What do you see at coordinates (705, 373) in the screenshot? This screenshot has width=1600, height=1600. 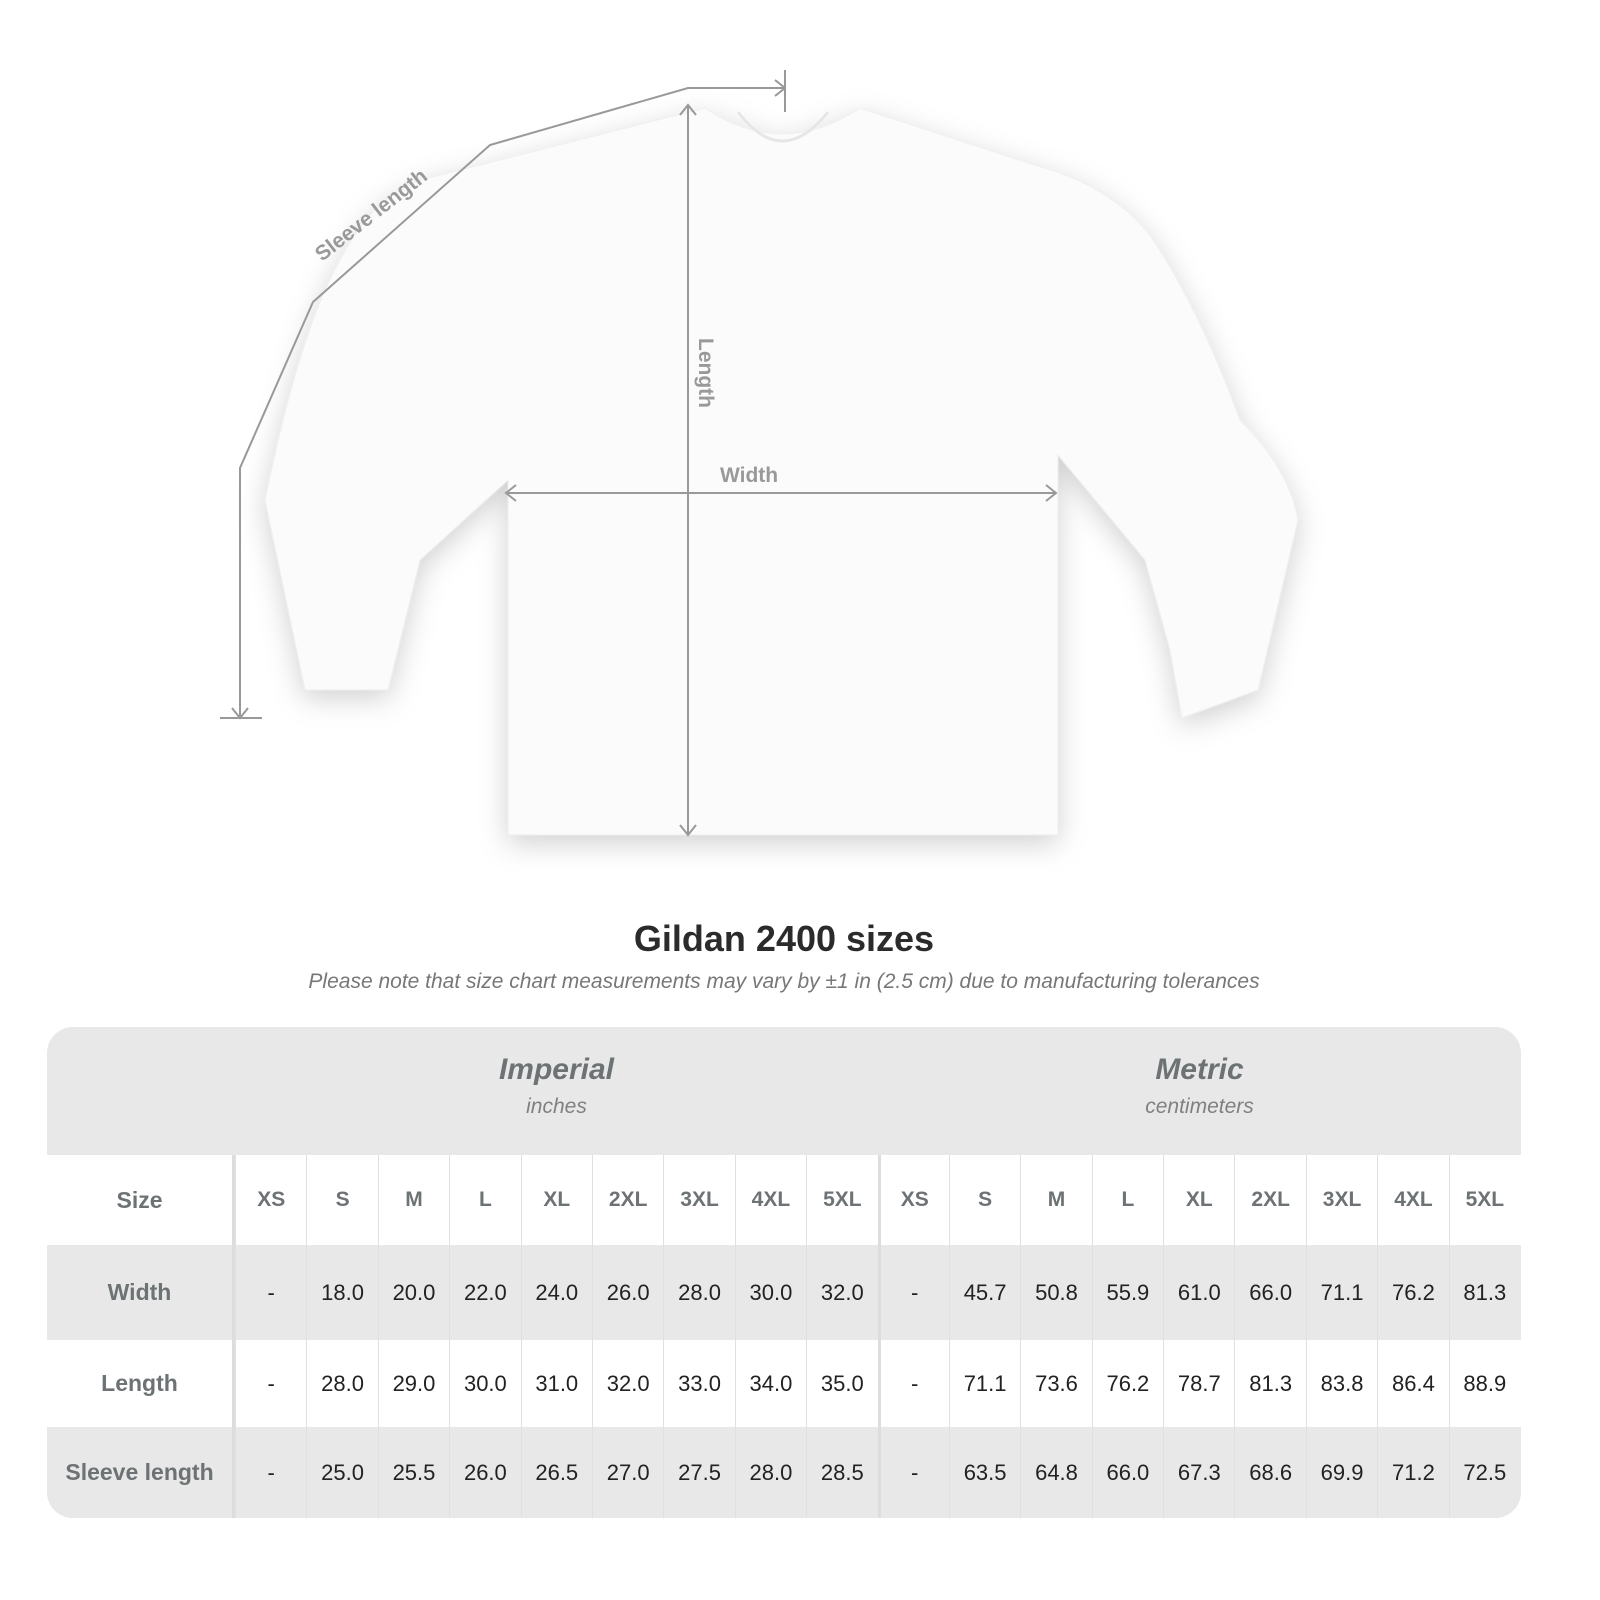 I see `length-label: Length` at bounding box center [705, 373].